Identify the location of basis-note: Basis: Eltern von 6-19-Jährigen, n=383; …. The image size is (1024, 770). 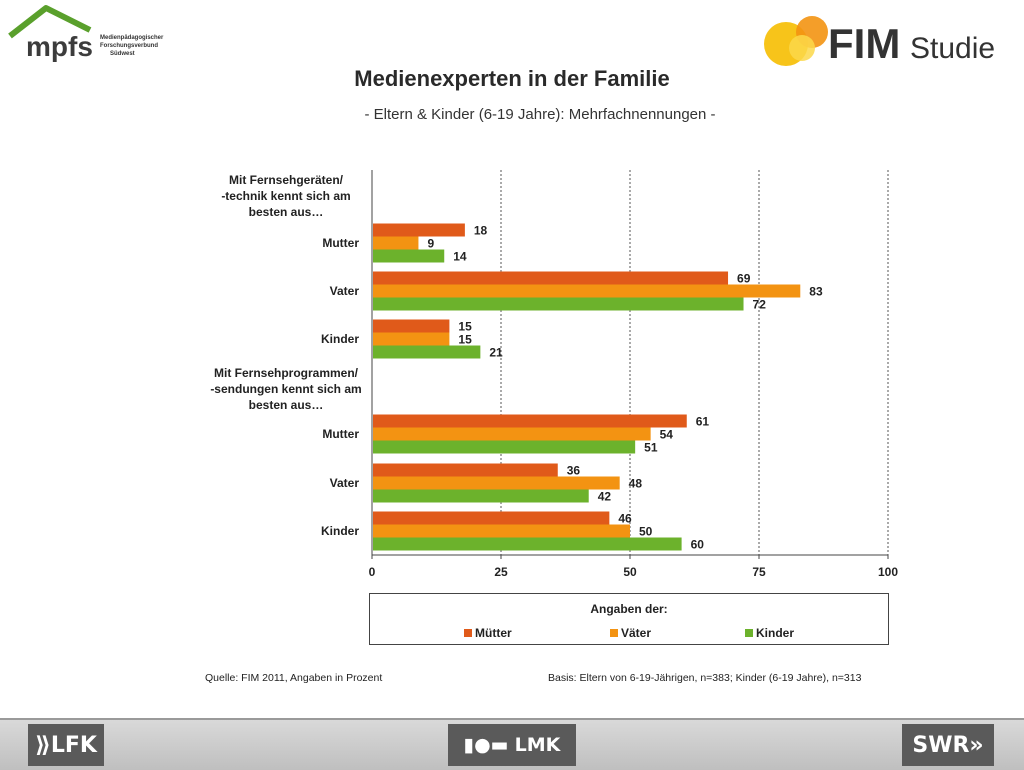
(705, 678).